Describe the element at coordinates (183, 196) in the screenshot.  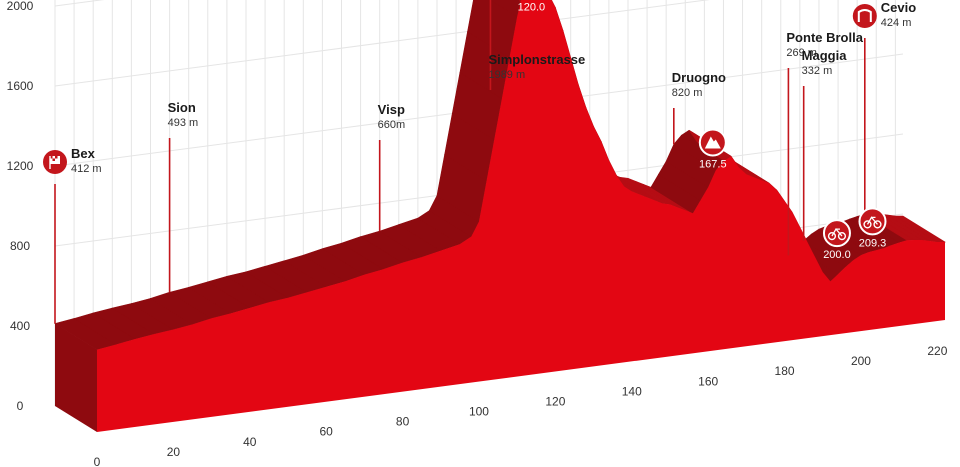
I see `location-sion: Sion 493 m` at that location.